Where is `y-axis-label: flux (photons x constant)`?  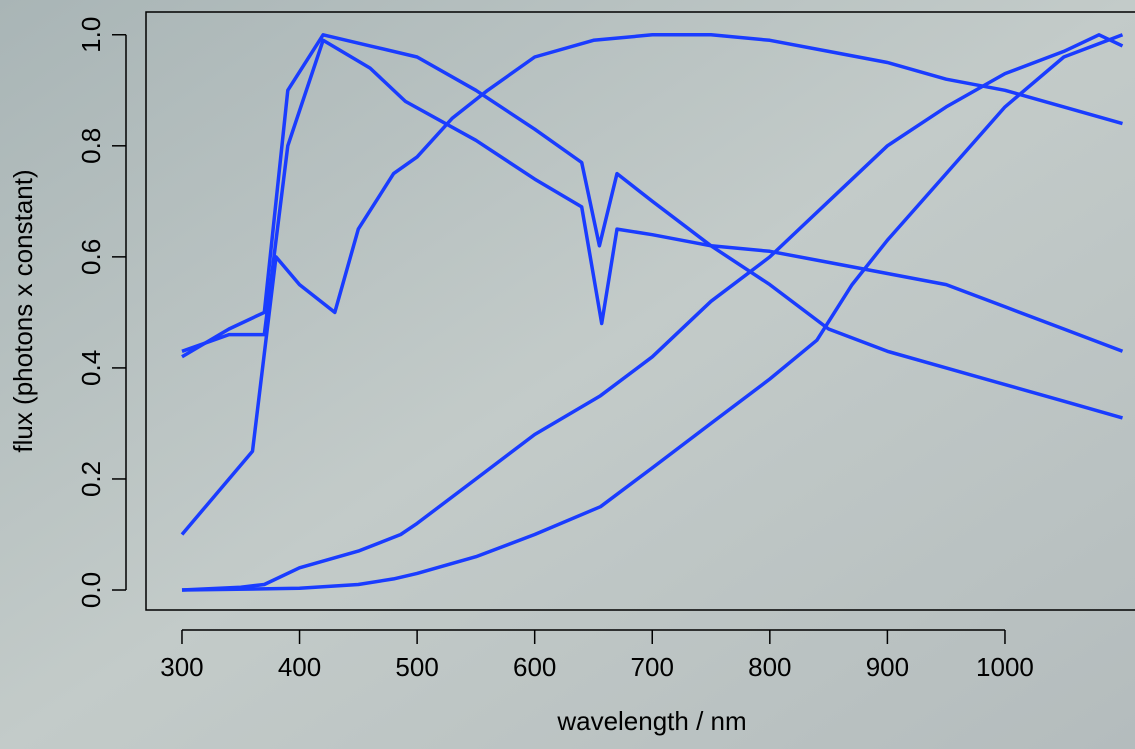
y-axis-label: flux (photons x constant) is located at coordinates (23, 310).